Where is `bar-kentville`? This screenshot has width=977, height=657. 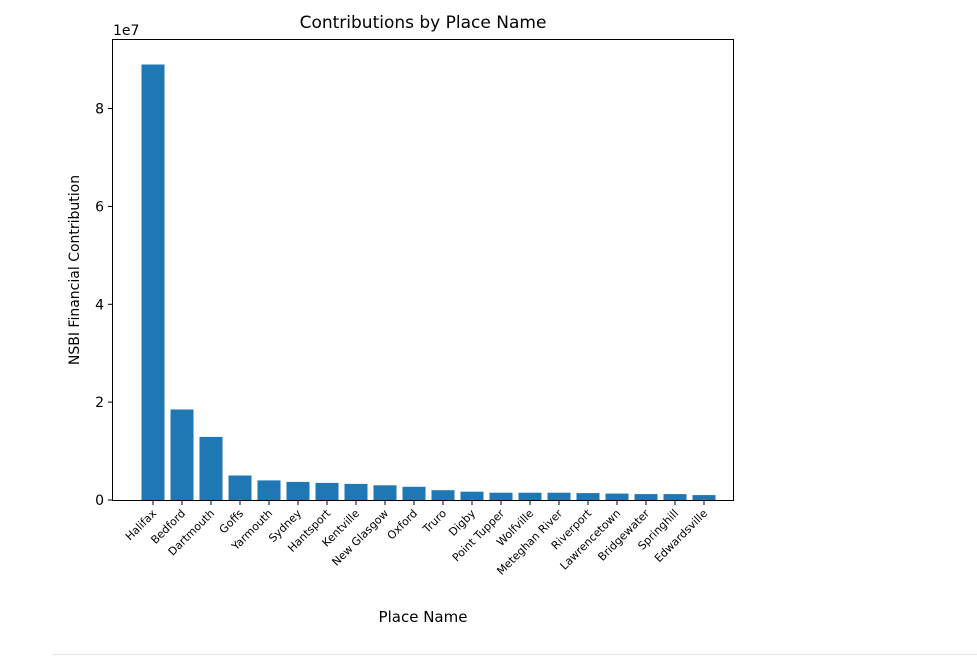
bar-kentville is located at coordinates (356, 491).